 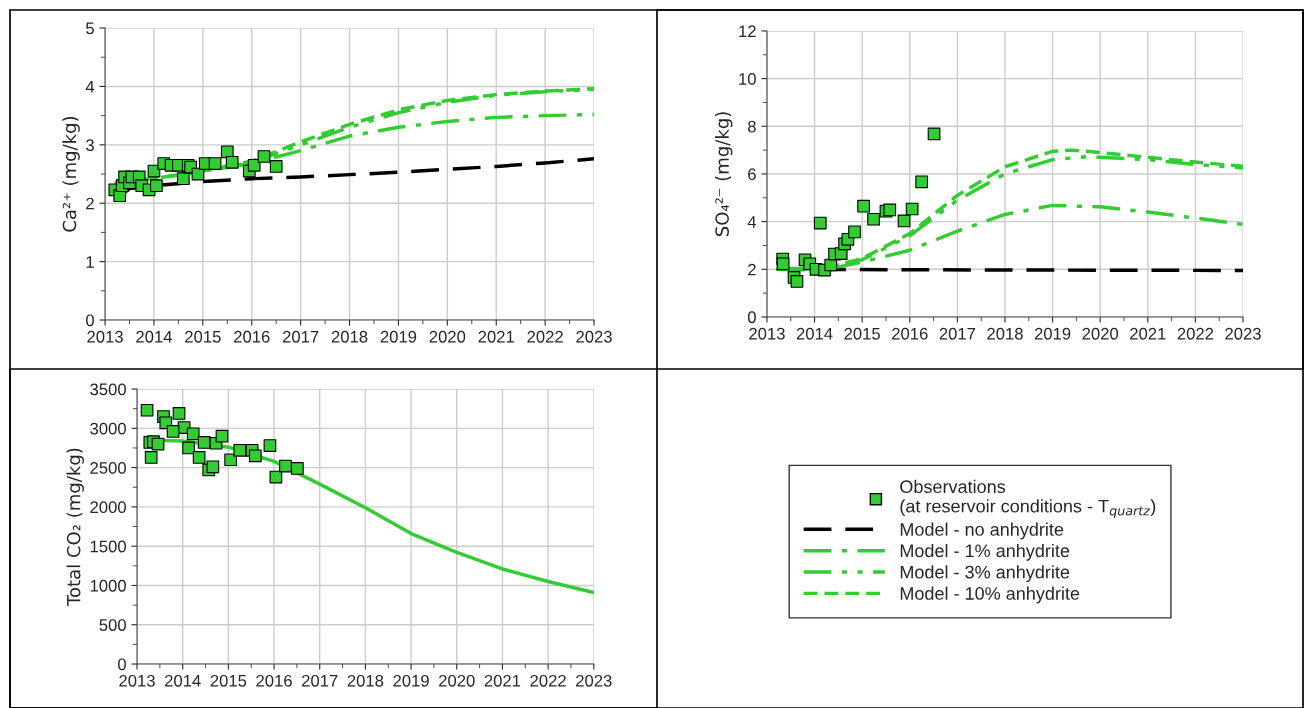 I want to click on y-axis-title: Ca²⁺ (mg/kg), so click(x=71, y=174).